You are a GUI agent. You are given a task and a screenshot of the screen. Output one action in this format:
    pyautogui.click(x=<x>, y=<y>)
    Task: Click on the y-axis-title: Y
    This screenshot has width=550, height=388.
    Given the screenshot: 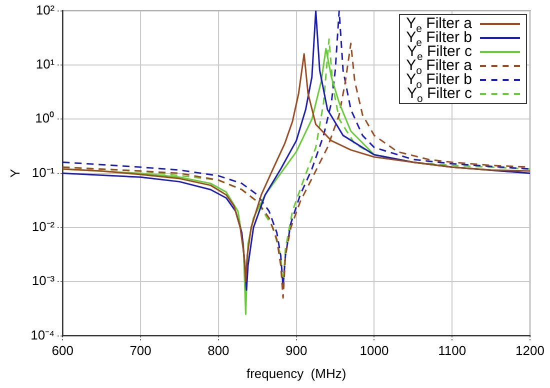 What is the action you would take?
    pyautogui.click(x=14, y=173)
    